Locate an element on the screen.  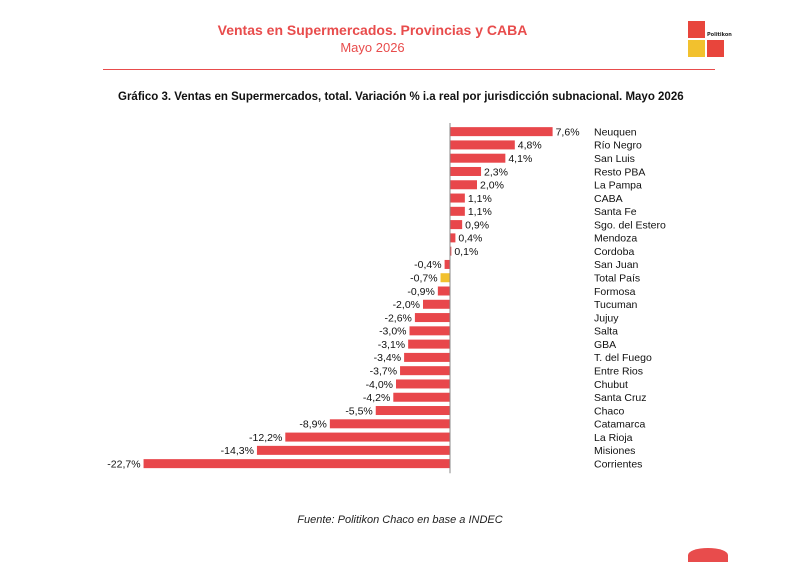
decorative-shape is located at coordinates (708, 555).